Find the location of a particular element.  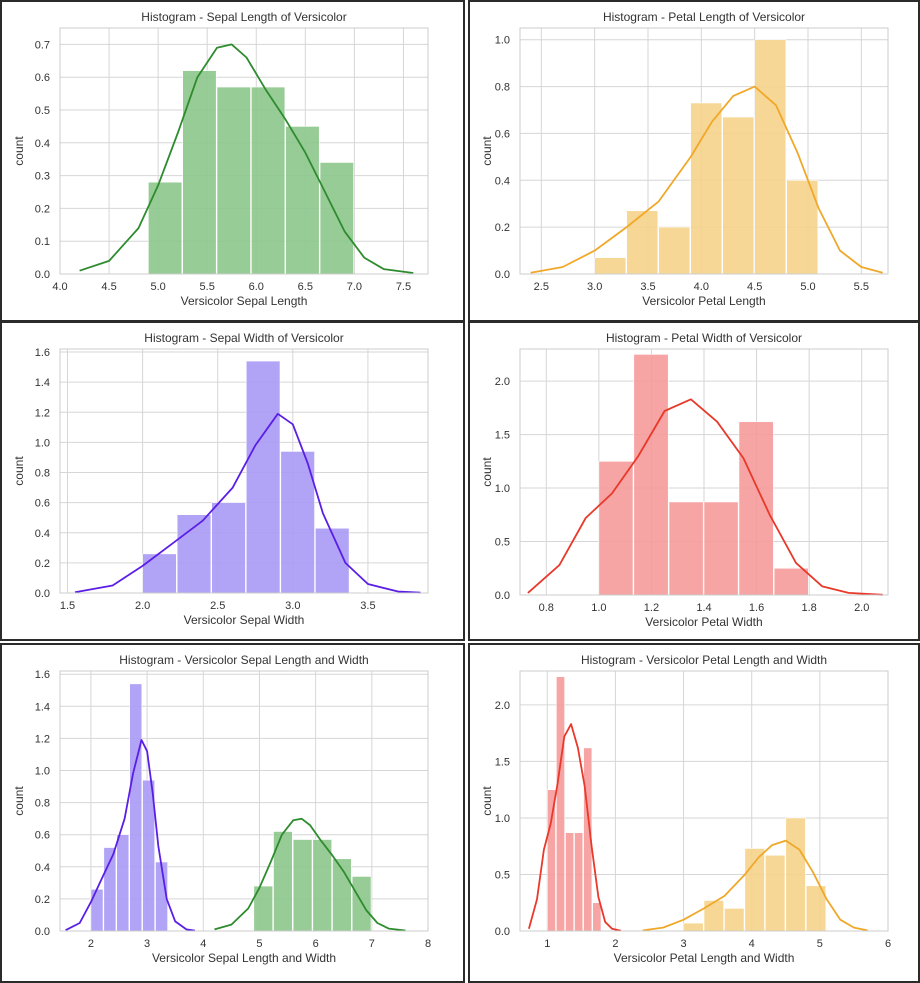

x-axis-label: Versicolor Sepal Length and Width is located at coordinates (244, 958).